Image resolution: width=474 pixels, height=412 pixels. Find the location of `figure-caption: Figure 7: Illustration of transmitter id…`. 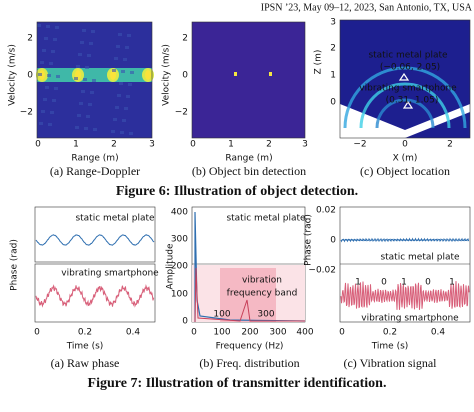

figure-caption: Figure 7: Illustration of transmitter id… is located at coordinates (237, 383).